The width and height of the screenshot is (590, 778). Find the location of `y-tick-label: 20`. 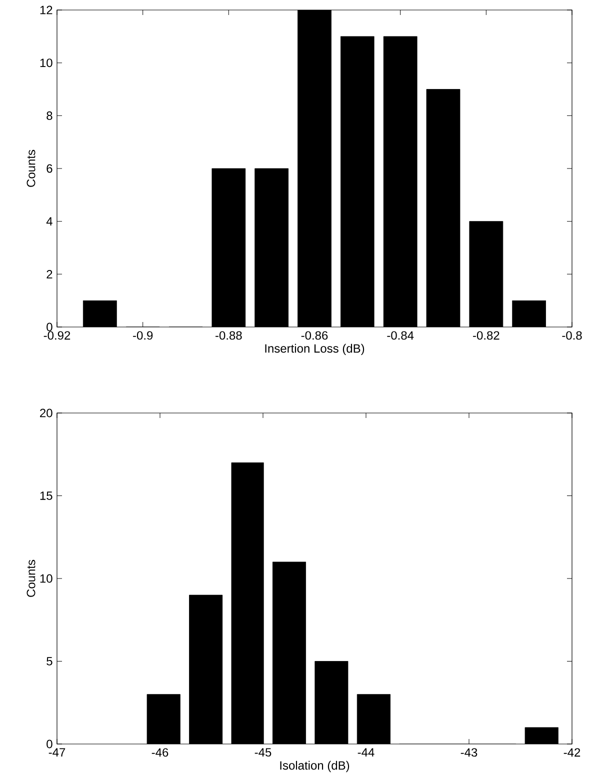

y-tick-label: 20 is located at coordinates (46, 413).